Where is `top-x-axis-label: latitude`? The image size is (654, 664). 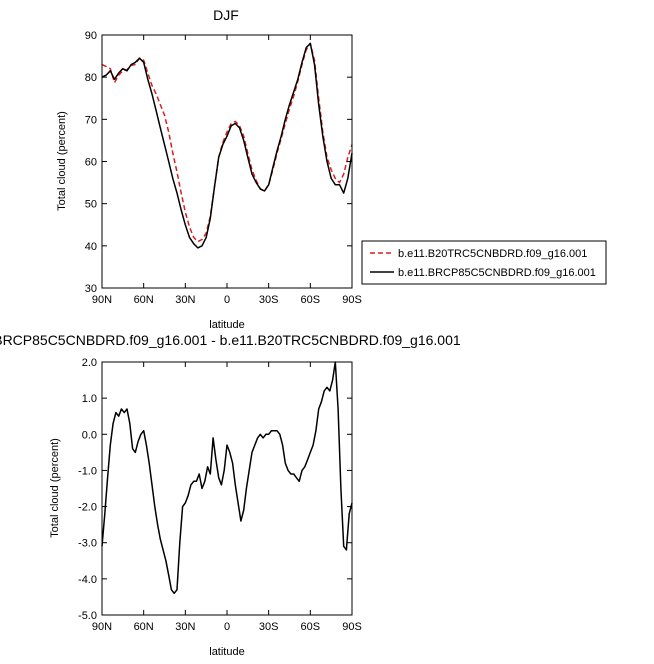 top-x-axis-label: latitude is located at coordinates (226, 325).